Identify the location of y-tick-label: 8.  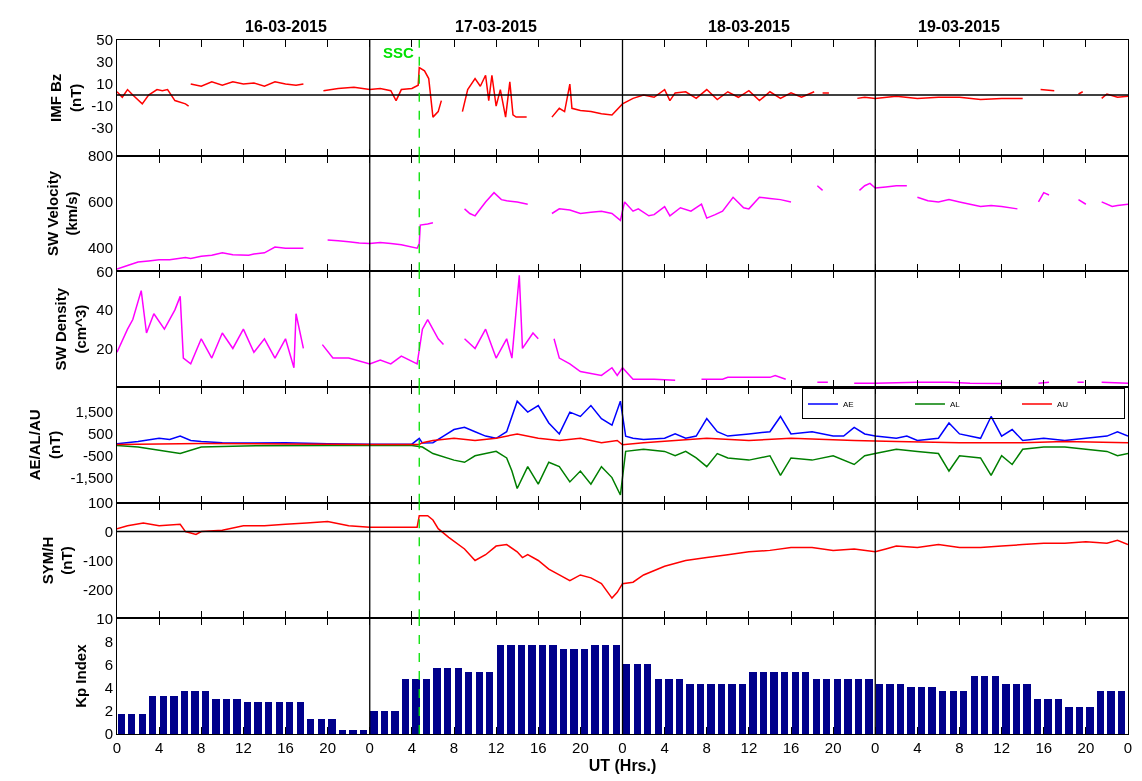
(108, 641).